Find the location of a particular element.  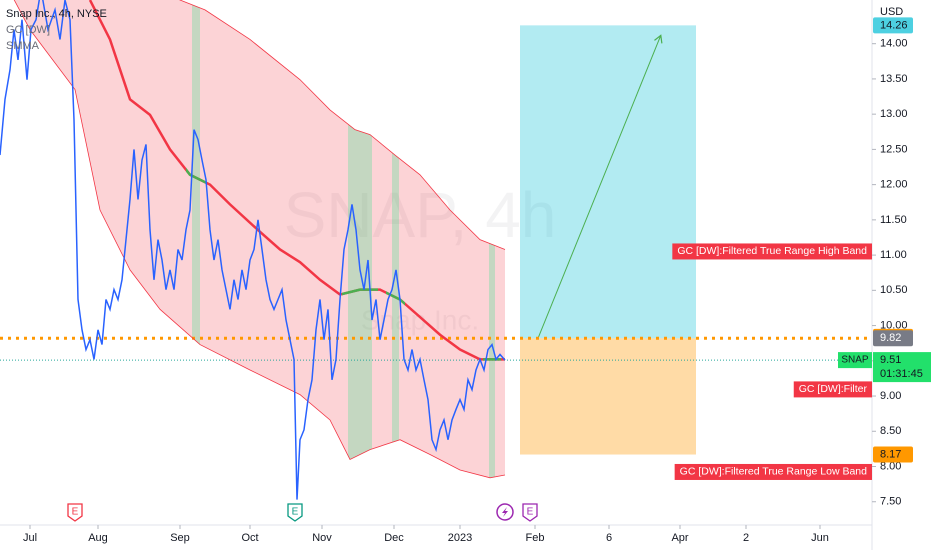

y-tick-label: 11.00 is located at coordinates (893, 255).